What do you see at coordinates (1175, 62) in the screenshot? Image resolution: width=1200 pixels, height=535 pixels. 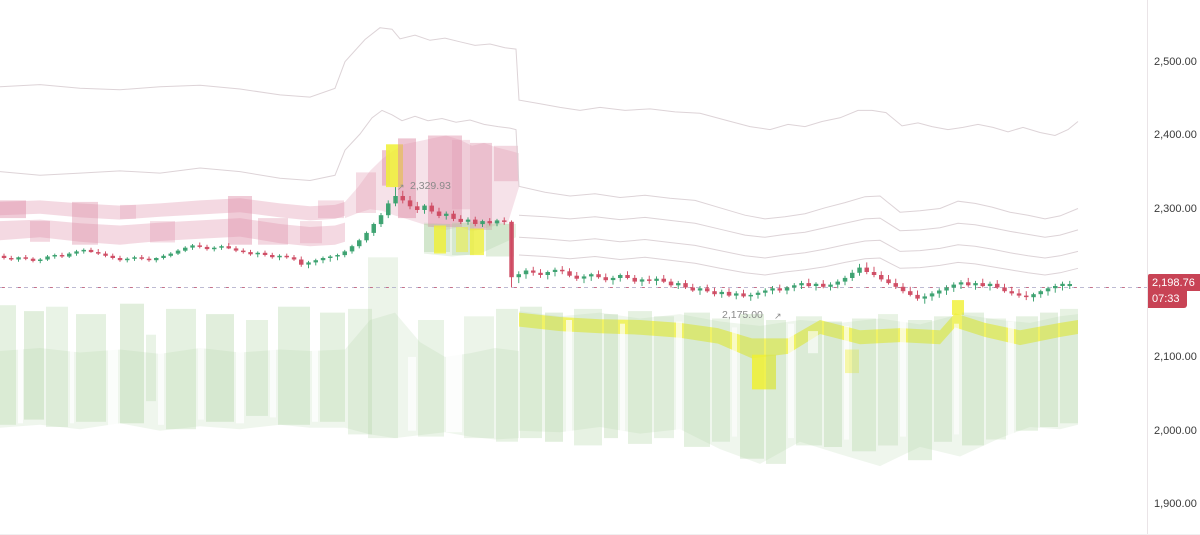 I see `axis-tick-label: 2,500.00` at bounding box center [1175, 62].